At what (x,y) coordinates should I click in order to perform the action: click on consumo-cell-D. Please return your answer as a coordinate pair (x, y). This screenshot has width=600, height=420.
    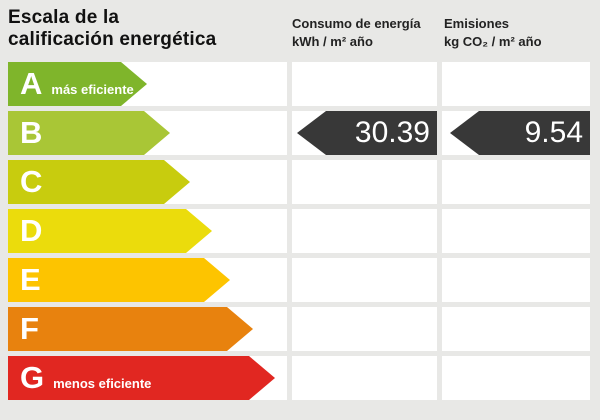
    Looking at the image, I should click on (364, 231).